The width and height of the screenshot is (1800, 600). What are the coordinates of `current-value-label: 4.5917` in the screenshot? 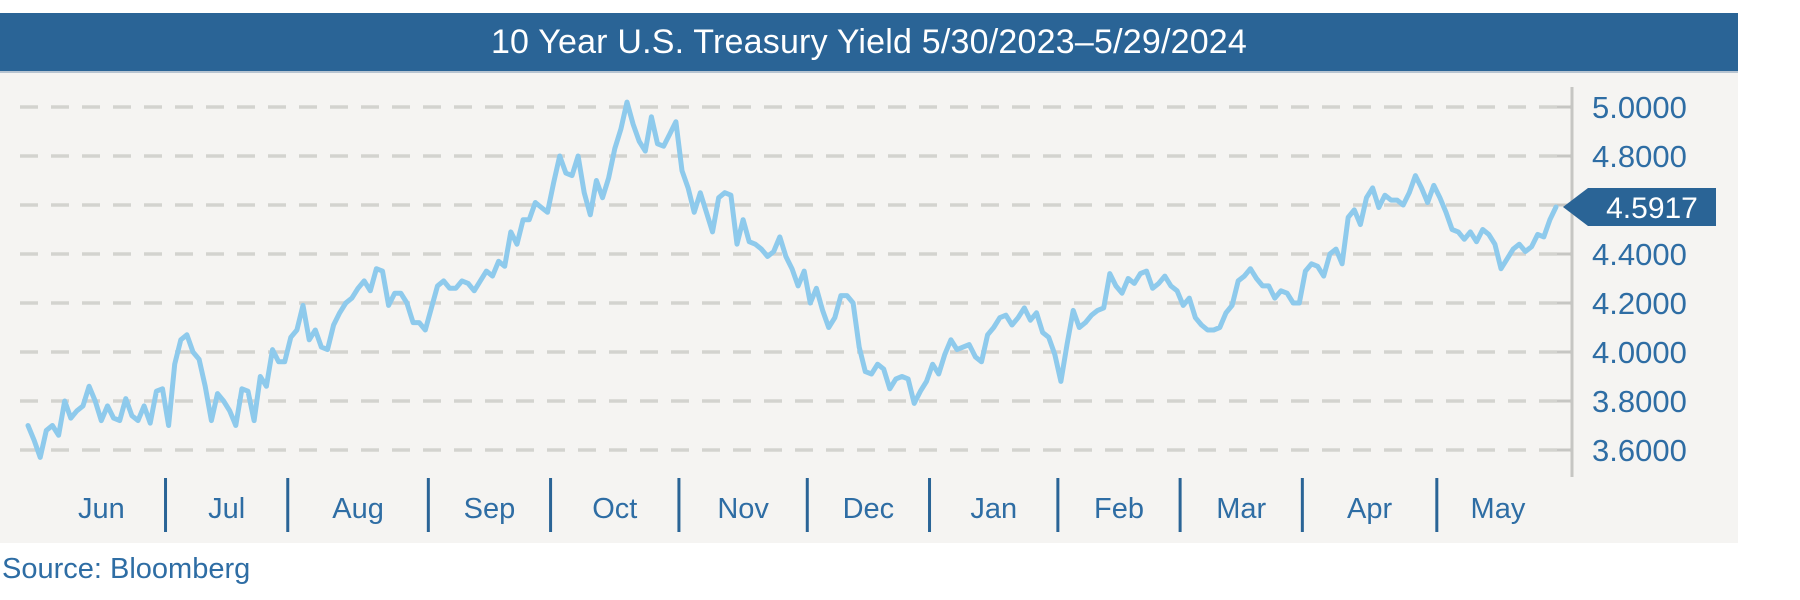 It's located at (1652, 208).